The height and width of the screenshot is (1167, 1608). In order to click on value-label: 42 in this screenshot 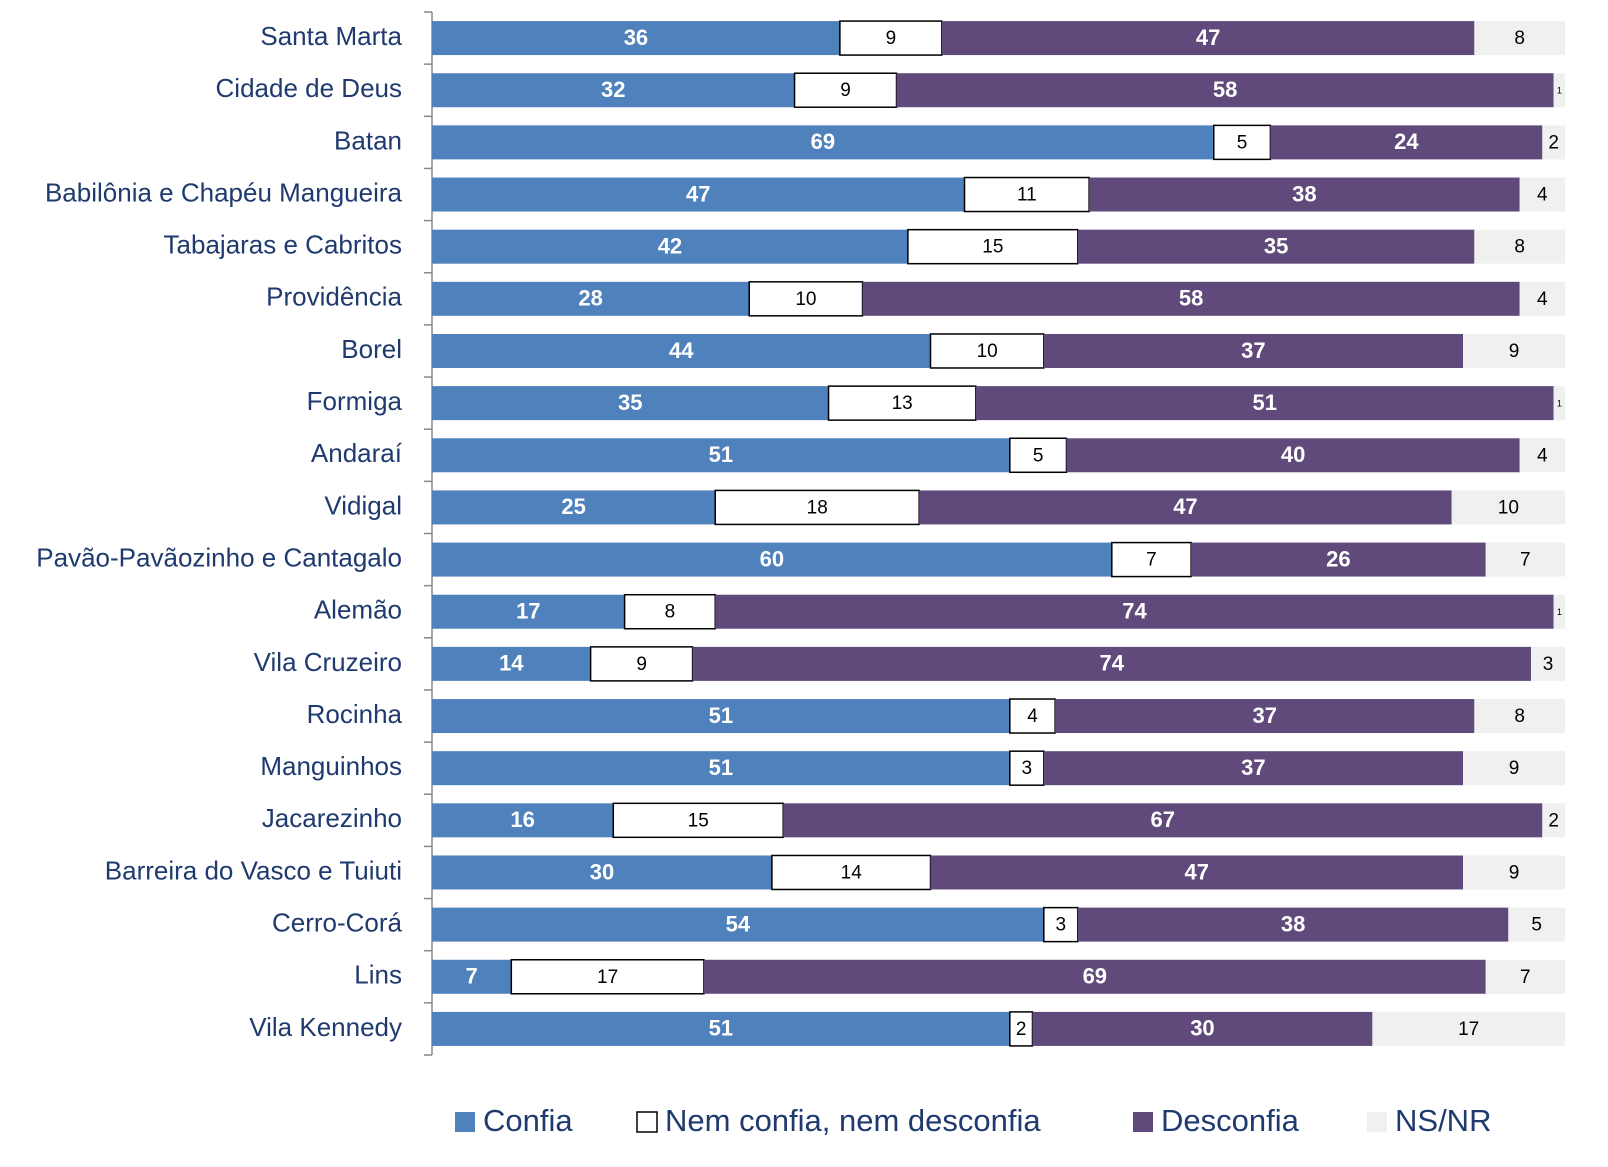, I will do `click(670, 245)`.